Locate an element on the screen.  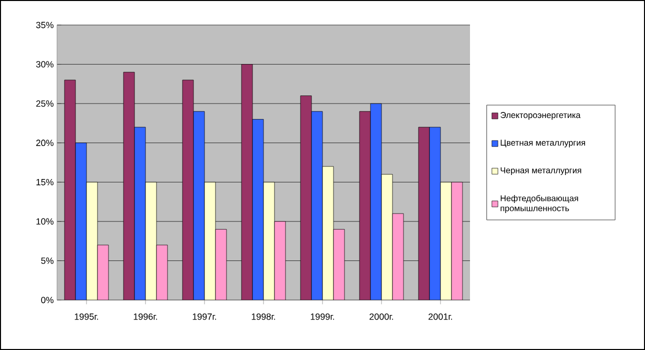
y-tick-label: 10% is located at coordinates (45, 221).